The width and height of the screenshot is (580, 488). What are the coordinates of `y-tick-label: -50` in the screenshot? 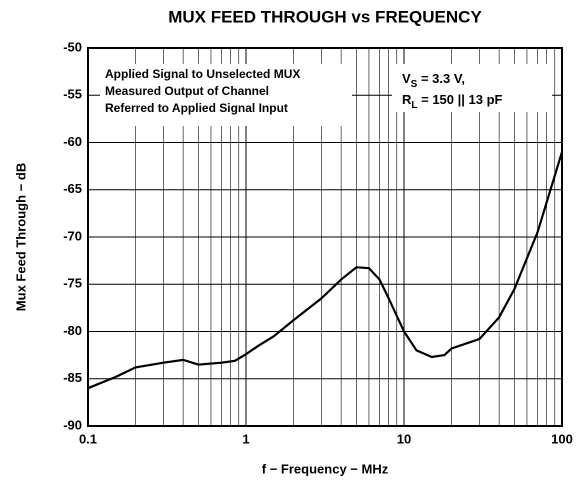 It's located at (72, 46).